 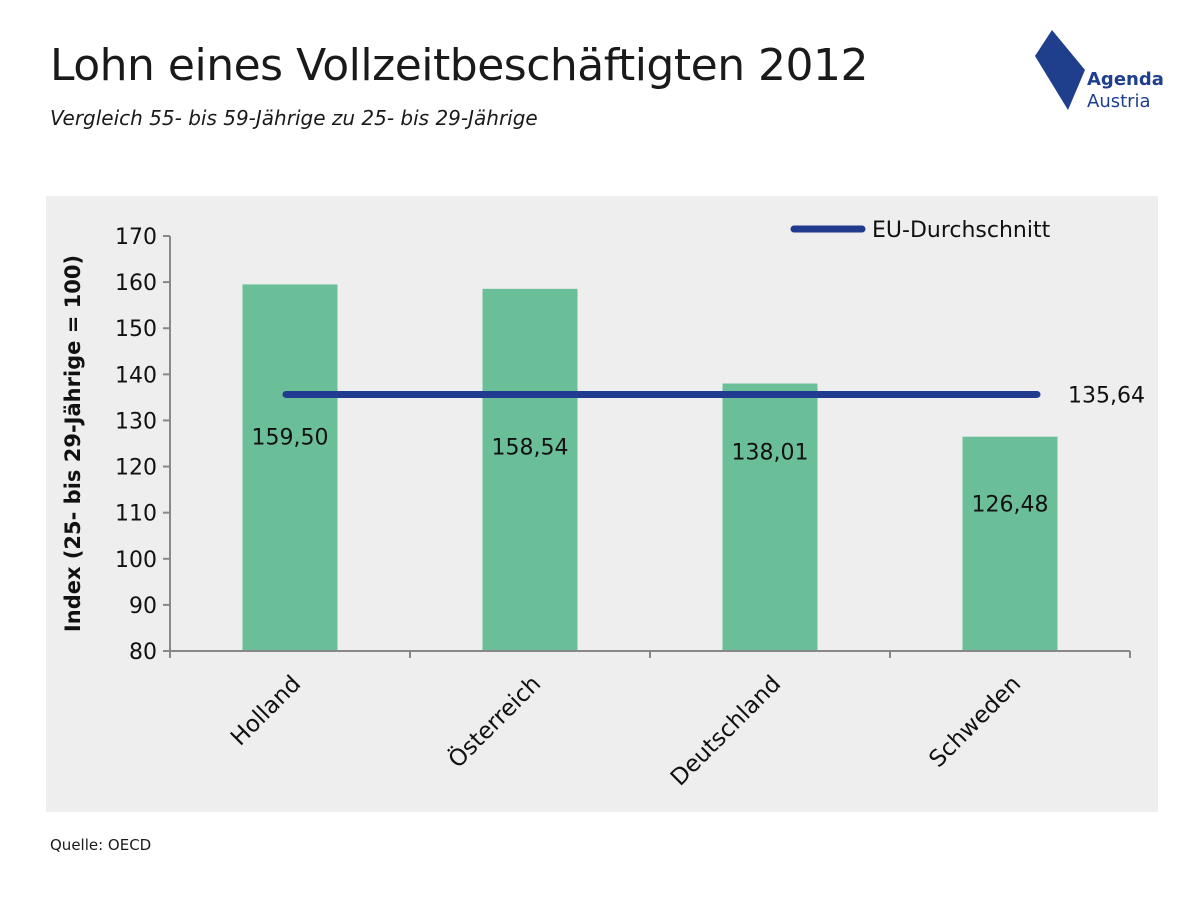 What do you see at coordinates (136, 514) in the screenshot?
I see `y-tick-label: 110` at bounding box center [136, 514].